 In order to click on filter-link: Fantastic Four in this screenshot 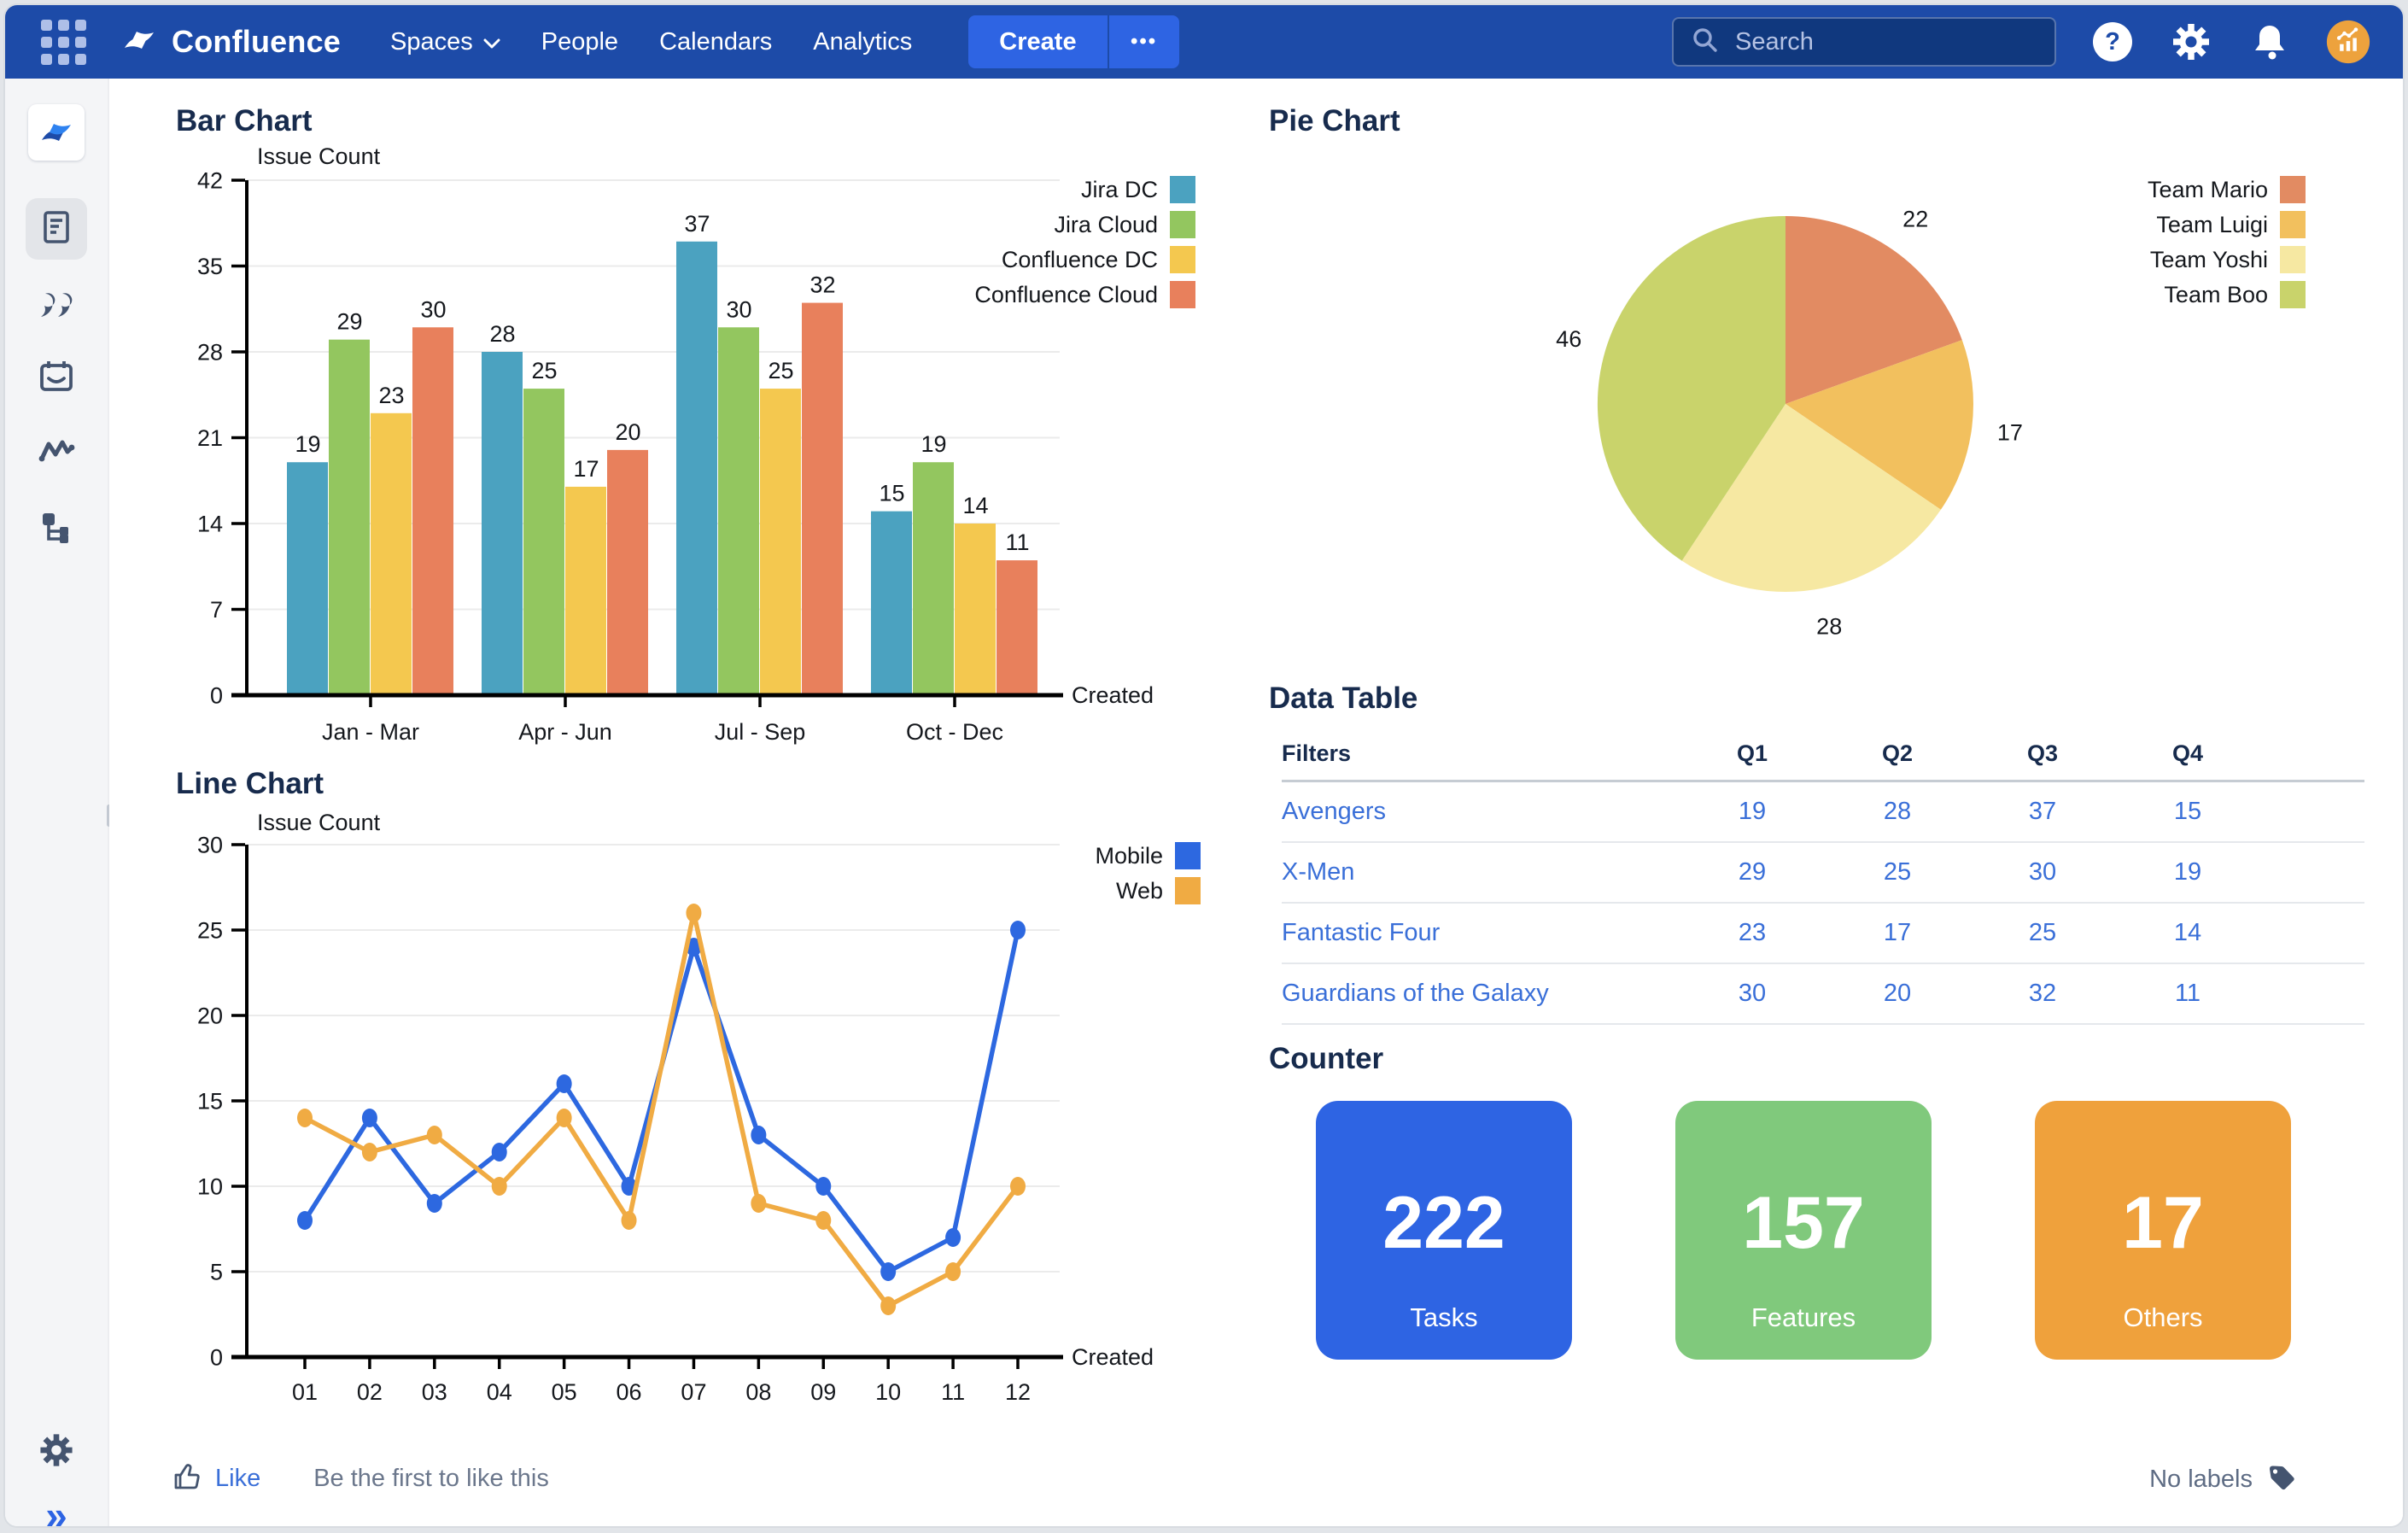, I will do `click(1361, 933)`.